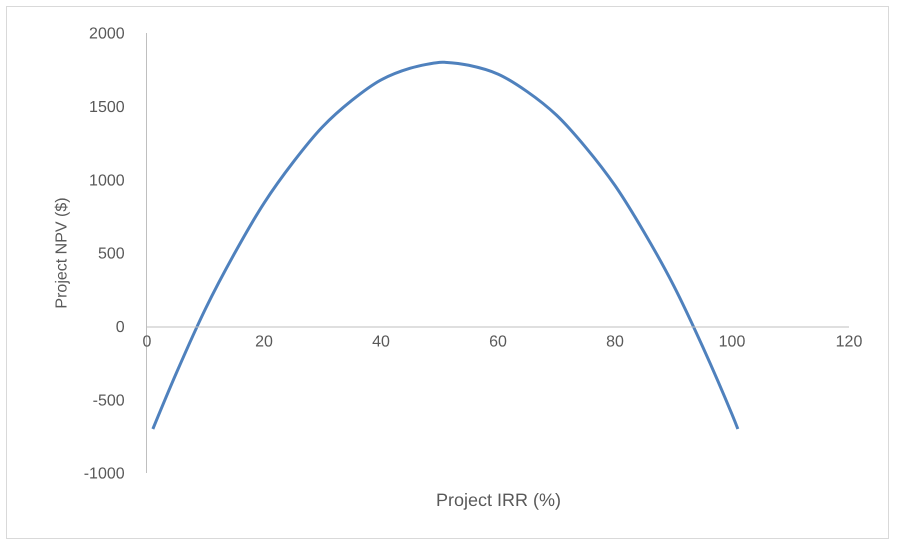 This screenshot has width=897, height=547. Describe the element at coordinates (849, 342) in the screenshot. I see `x-tick-label: 120` at that location.